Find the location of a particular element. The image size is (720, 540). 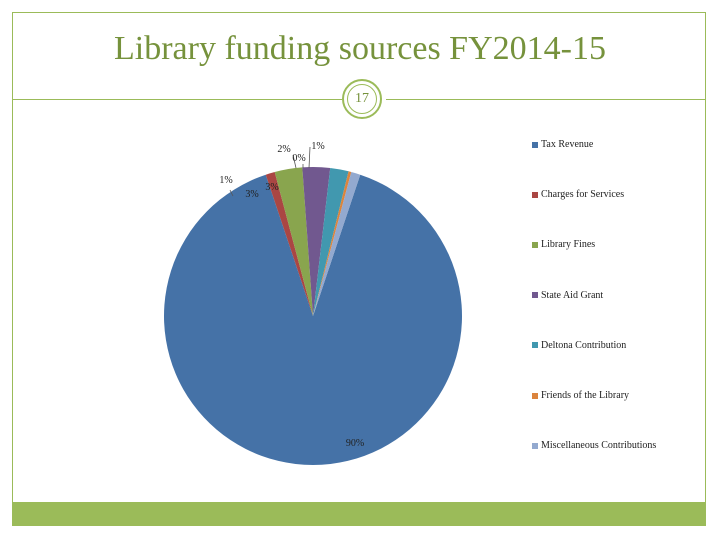

pie-label-deltona-contribution: 2% is located at coordinates (283, 149).